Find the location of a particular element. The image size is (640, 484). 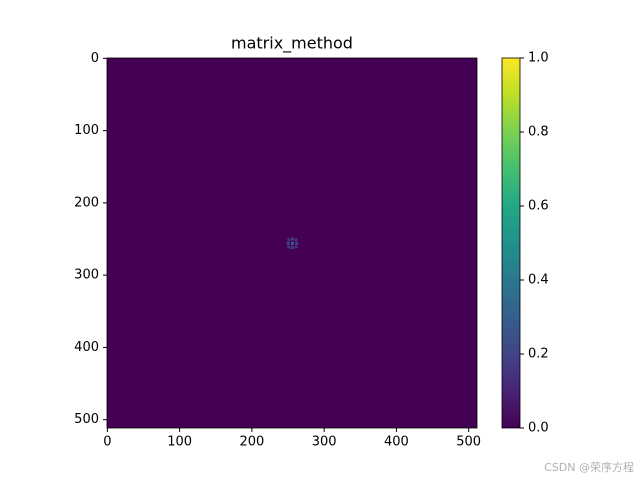

colorbar-tick-label: 0.6 is located at coordinates (538, 206).